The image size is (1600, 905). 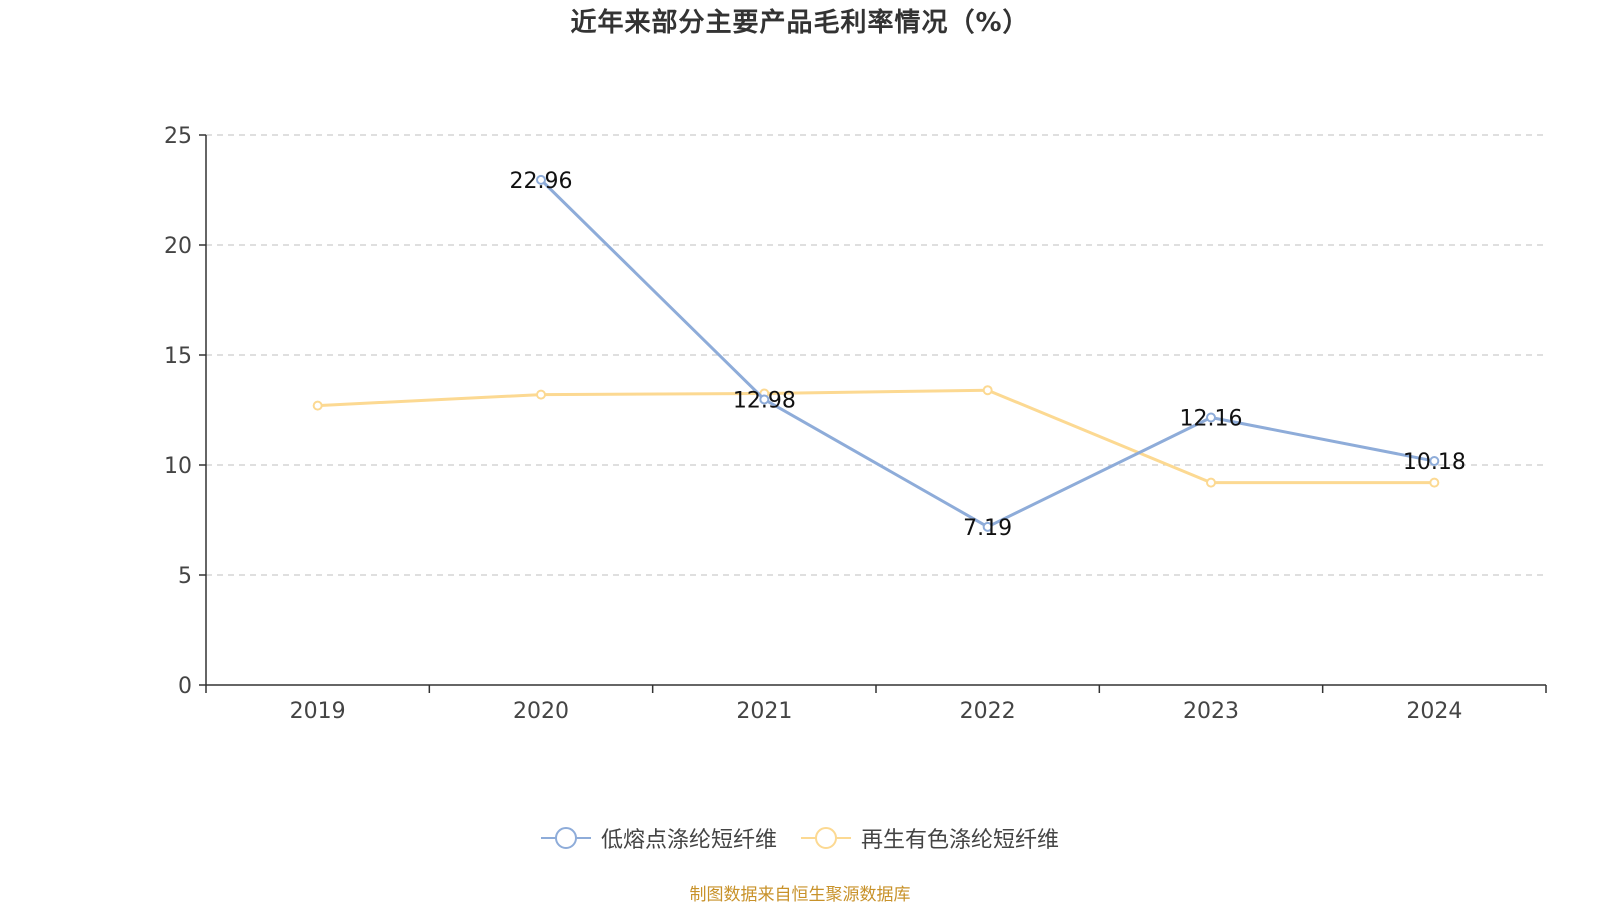 I want to click on y-tick-label: 5, so click(x=185, y=576).